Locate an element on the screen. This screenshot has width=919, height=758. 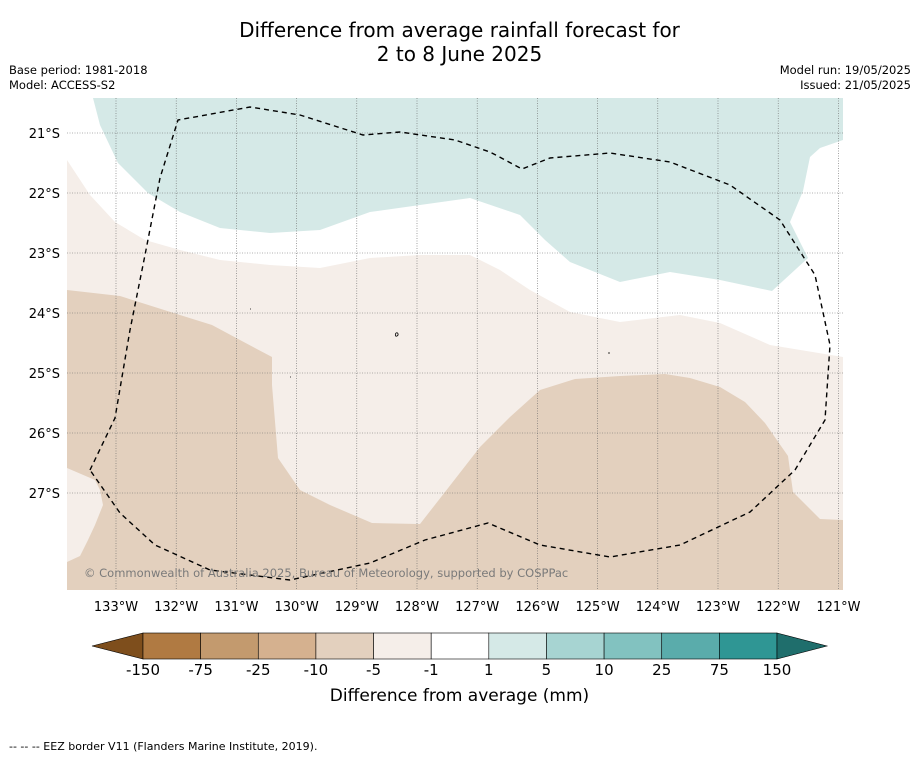
longitude-label: 129°W is located at coordinates (357, 607).